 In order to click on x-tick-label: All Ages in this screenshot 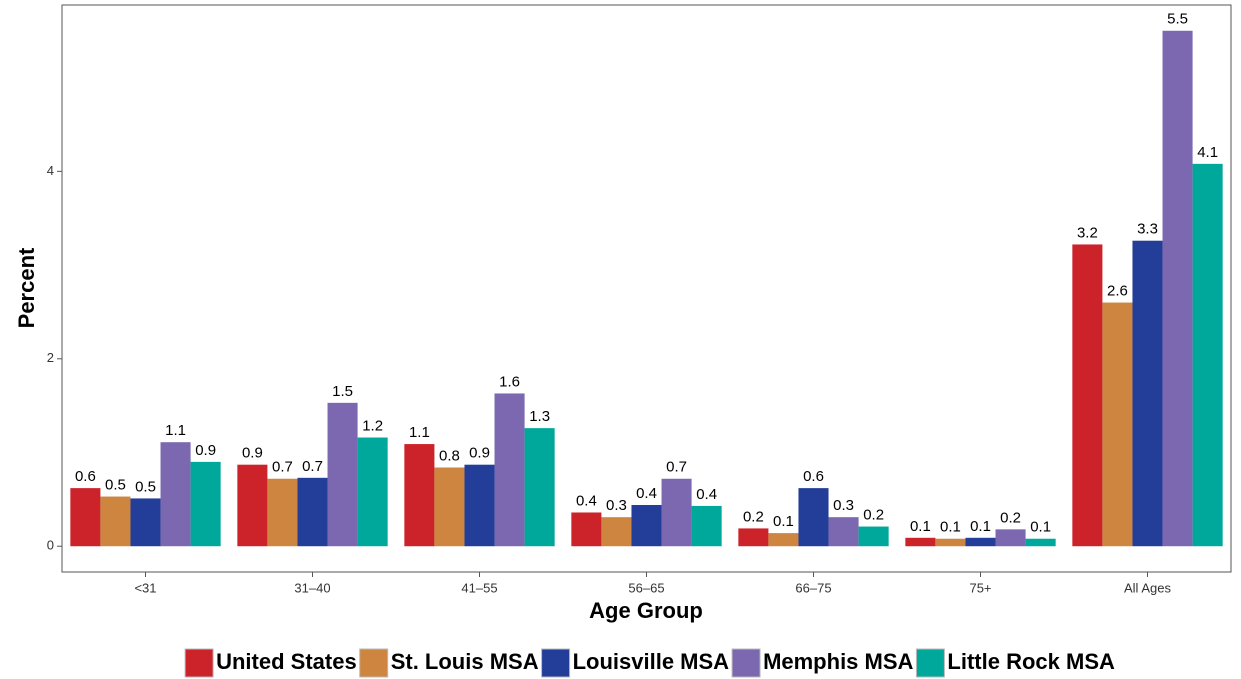, I will do `click(1147, 587)`.